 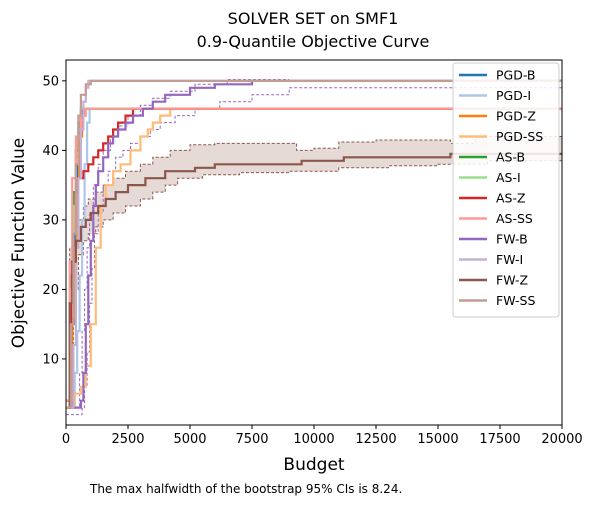 What do you see at coordinates (189, 439) in the screenshot?
I see `x-tick-label: 5000` at bounding box center [189, 439].